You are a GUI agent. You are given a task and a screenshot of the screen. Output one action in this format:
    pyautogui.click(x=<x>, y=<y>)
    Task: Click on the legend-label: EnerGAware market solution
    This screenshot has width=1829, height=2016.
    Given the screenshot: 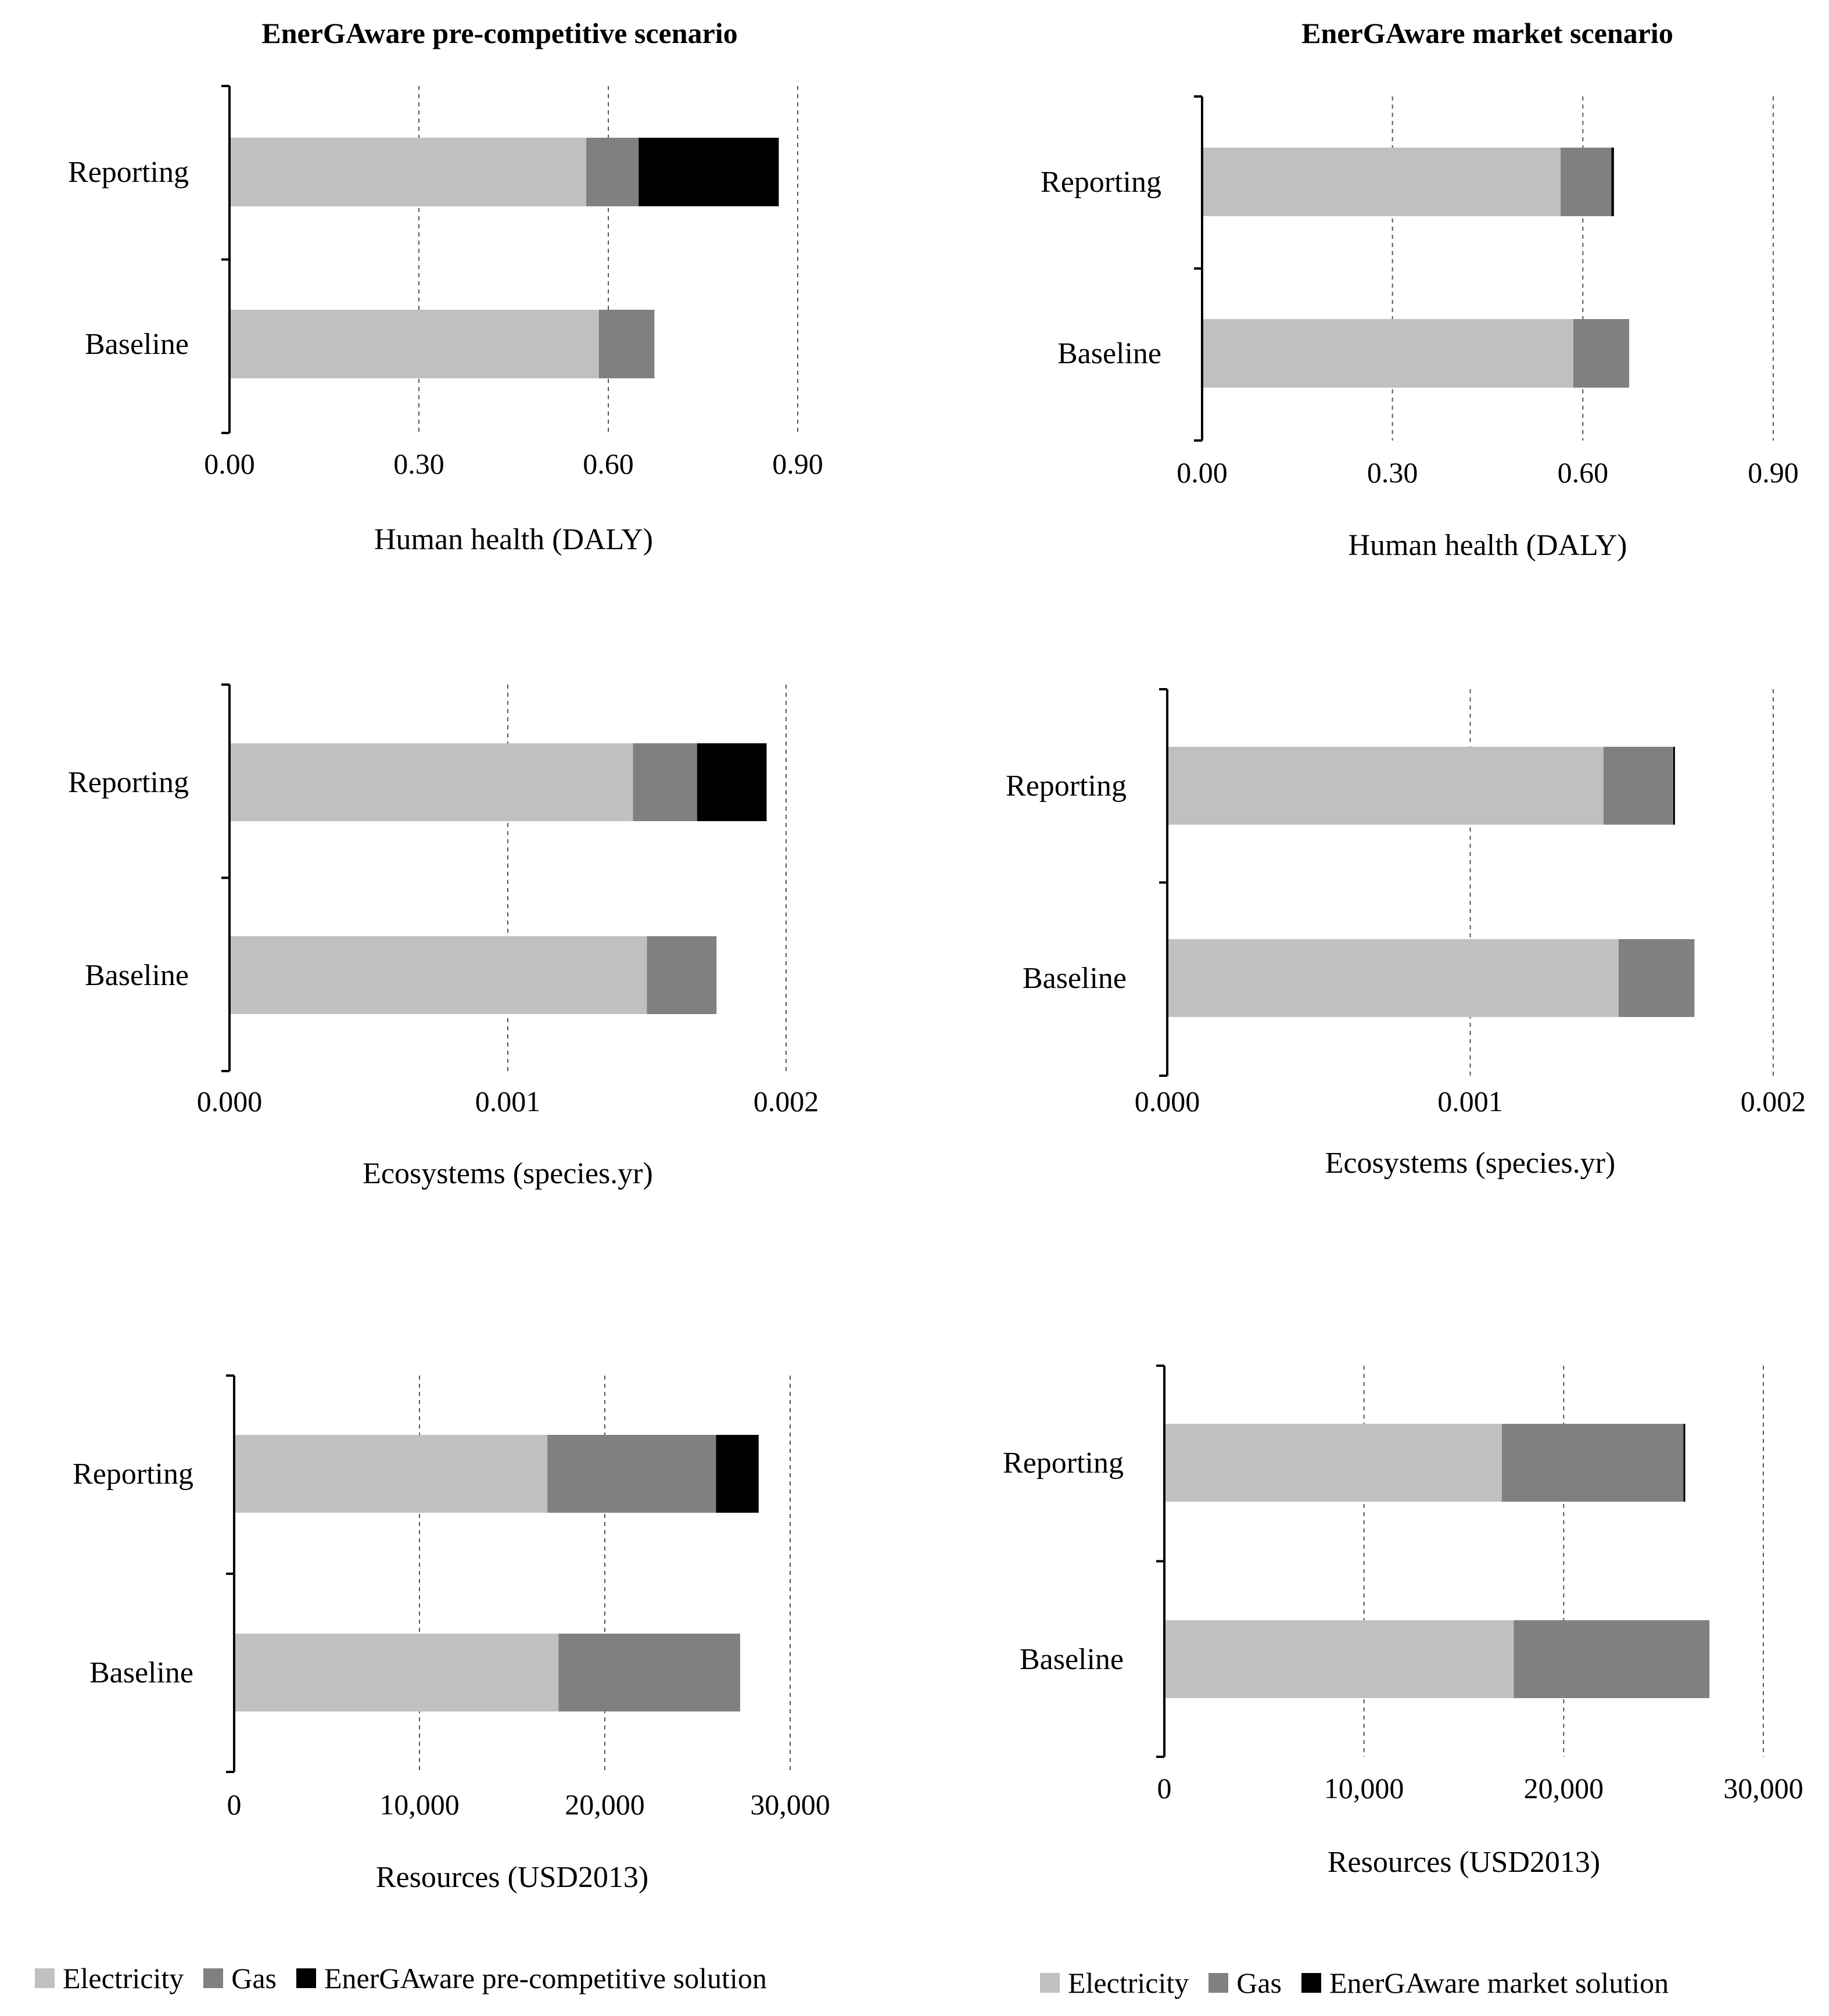 What is the action you would take?
    pyautogui.click(x=1499, y=1983)
    